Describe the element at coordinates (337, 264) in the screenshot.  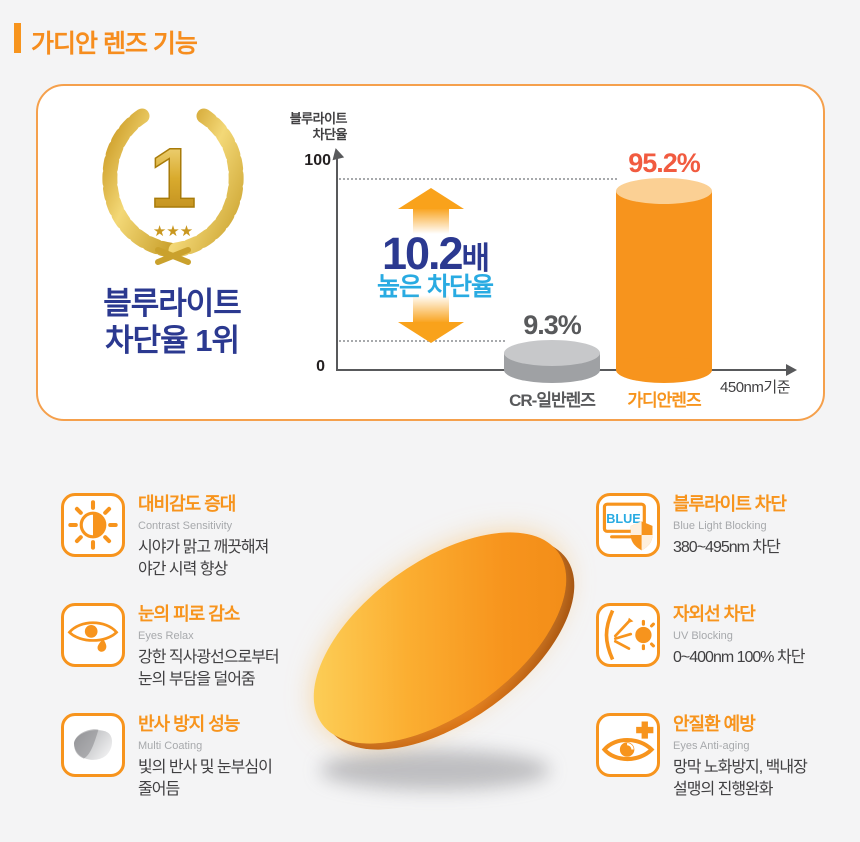
I see `y-axis-line` at that location.